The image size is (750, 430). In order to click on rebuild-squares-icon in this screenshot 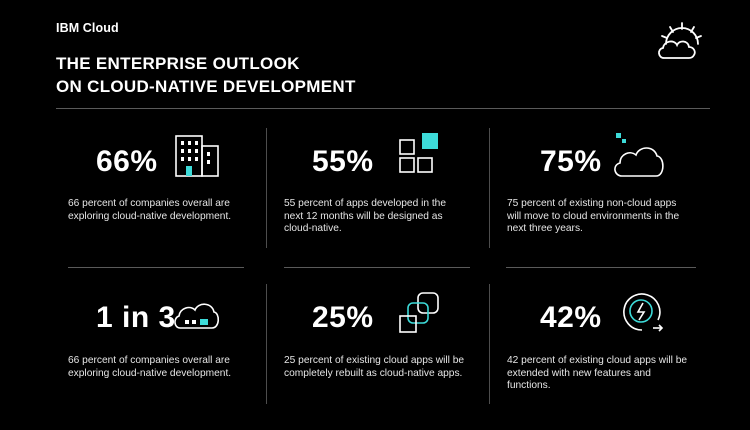, I will do `click(419, 312)`.